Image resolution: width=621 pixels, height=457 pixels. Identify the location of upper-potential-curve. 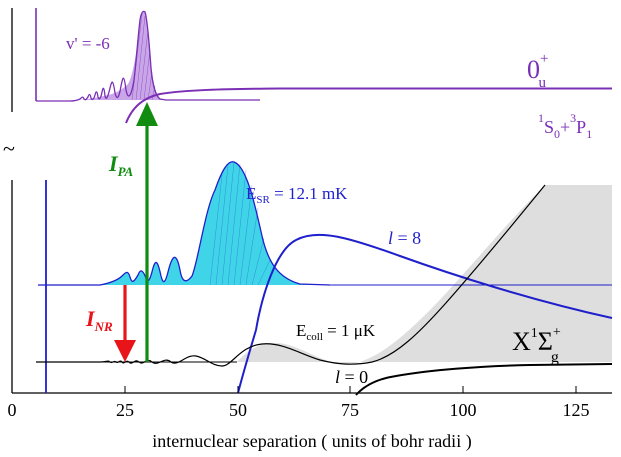
(368, 105).